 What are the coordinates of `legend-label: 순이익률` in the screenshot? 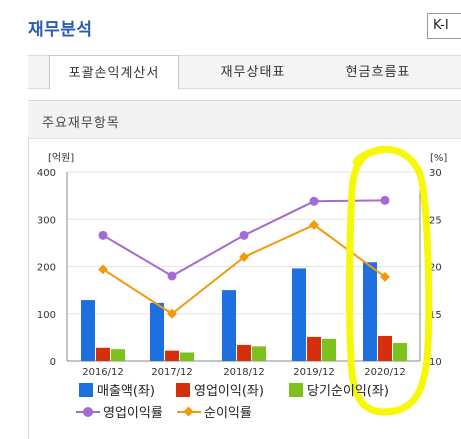 It's located at (228, 413).